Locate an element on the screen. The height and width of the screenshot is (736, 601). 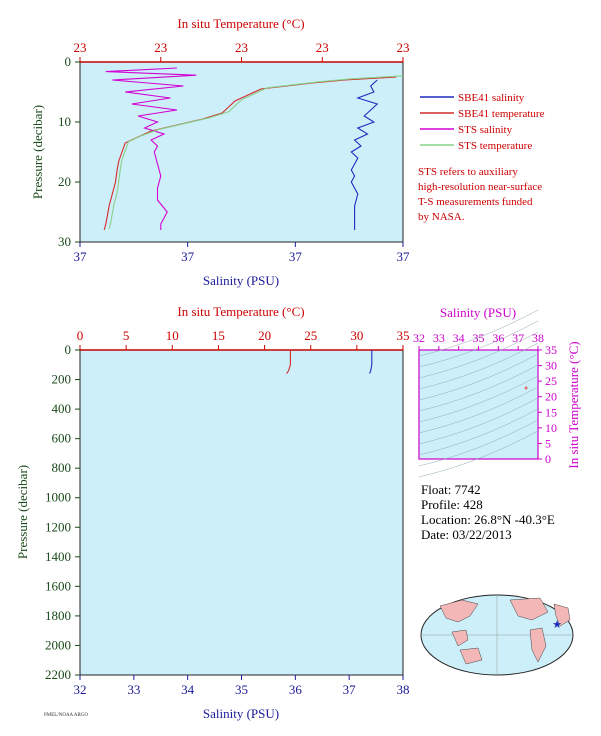
ts-plot-area is located at coordinates (478, 404).